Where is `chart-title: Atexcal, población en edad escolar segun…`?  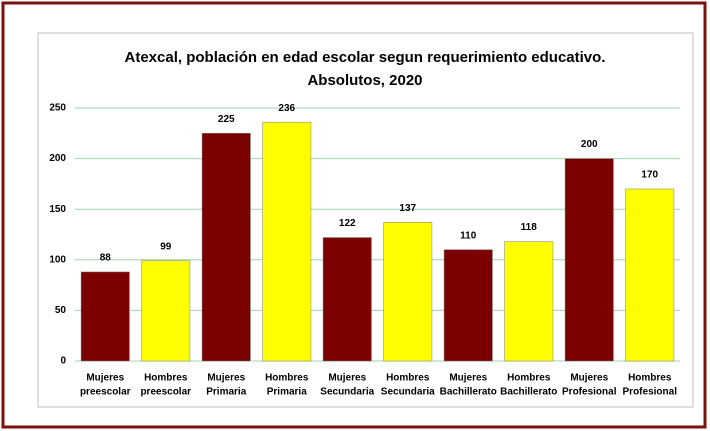 chart-title: Atexcal, población en edad escolar segun… is located at coordinates (365, 57).